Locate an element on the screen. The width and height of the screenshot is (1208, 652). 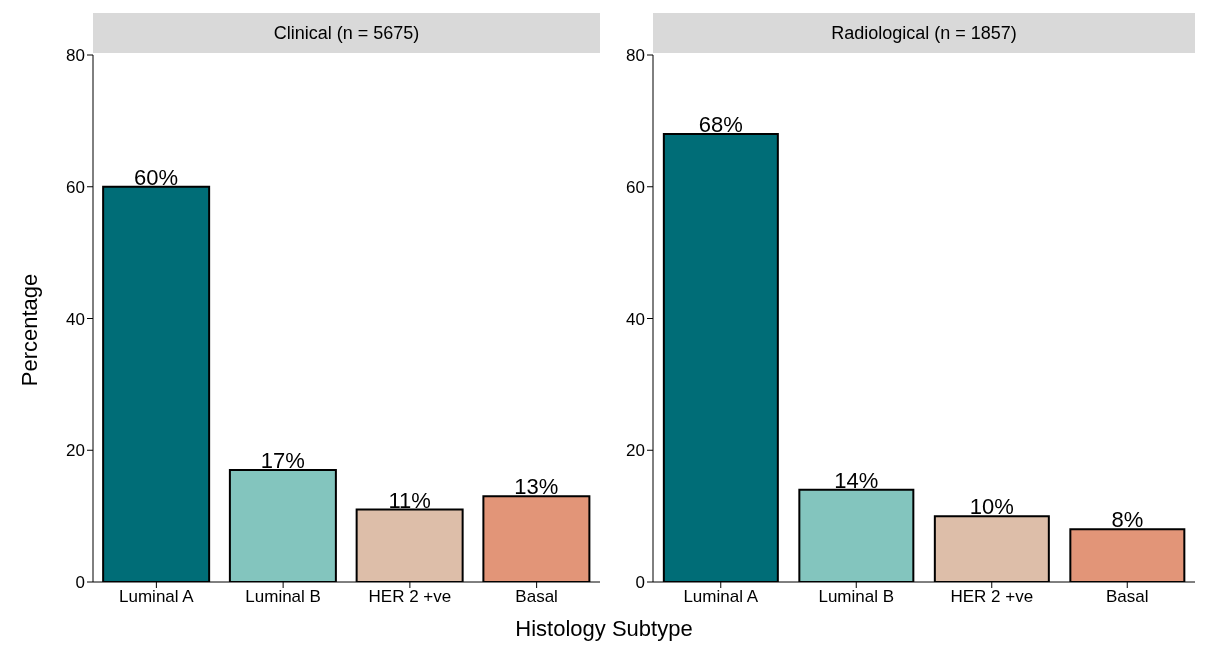
chart-title: Radiological (n = 1857) is located at coordinates (924, 33).